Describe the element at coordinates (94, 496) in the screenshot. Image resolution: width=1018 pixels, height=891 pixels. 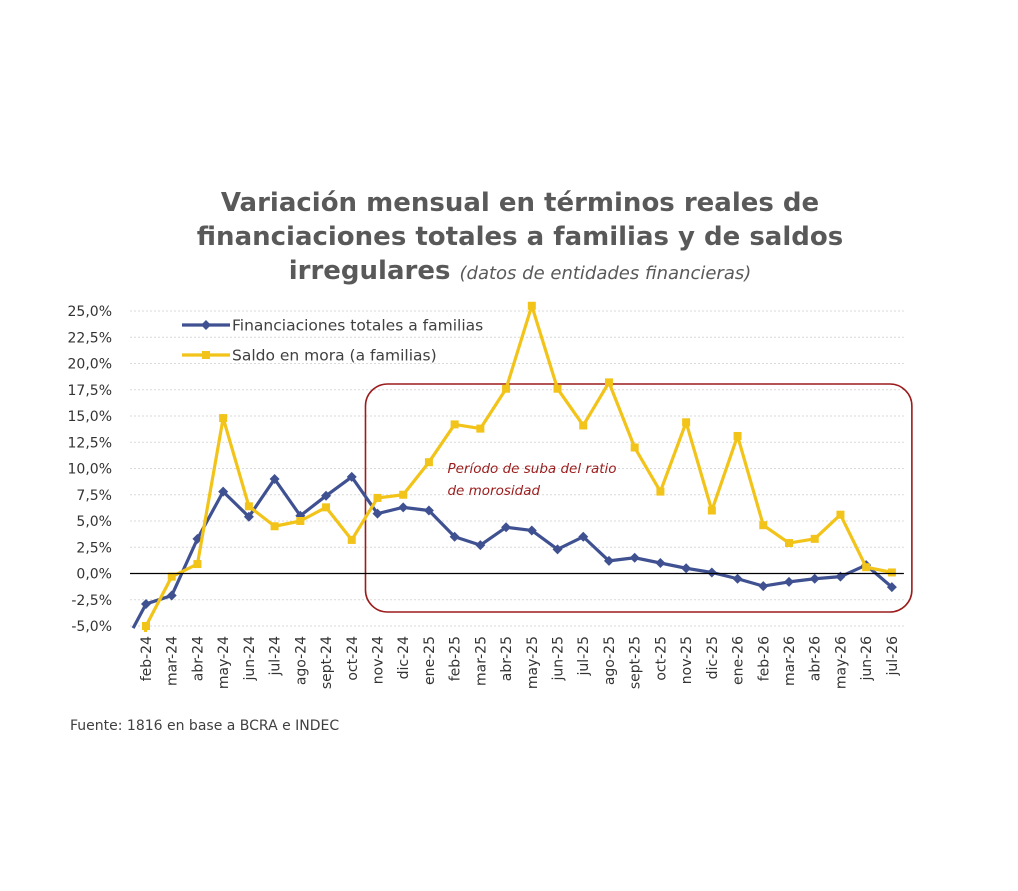
I see `y-tick-label: 7,5%` at that location.